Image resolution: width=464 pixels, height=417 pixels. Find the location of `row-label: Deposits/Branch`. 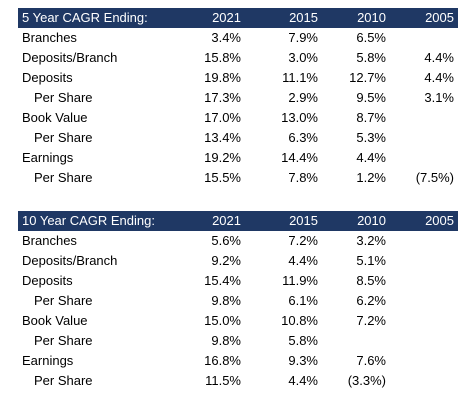

row-label: Deposits/Branch is located at coordinates (70, 260).